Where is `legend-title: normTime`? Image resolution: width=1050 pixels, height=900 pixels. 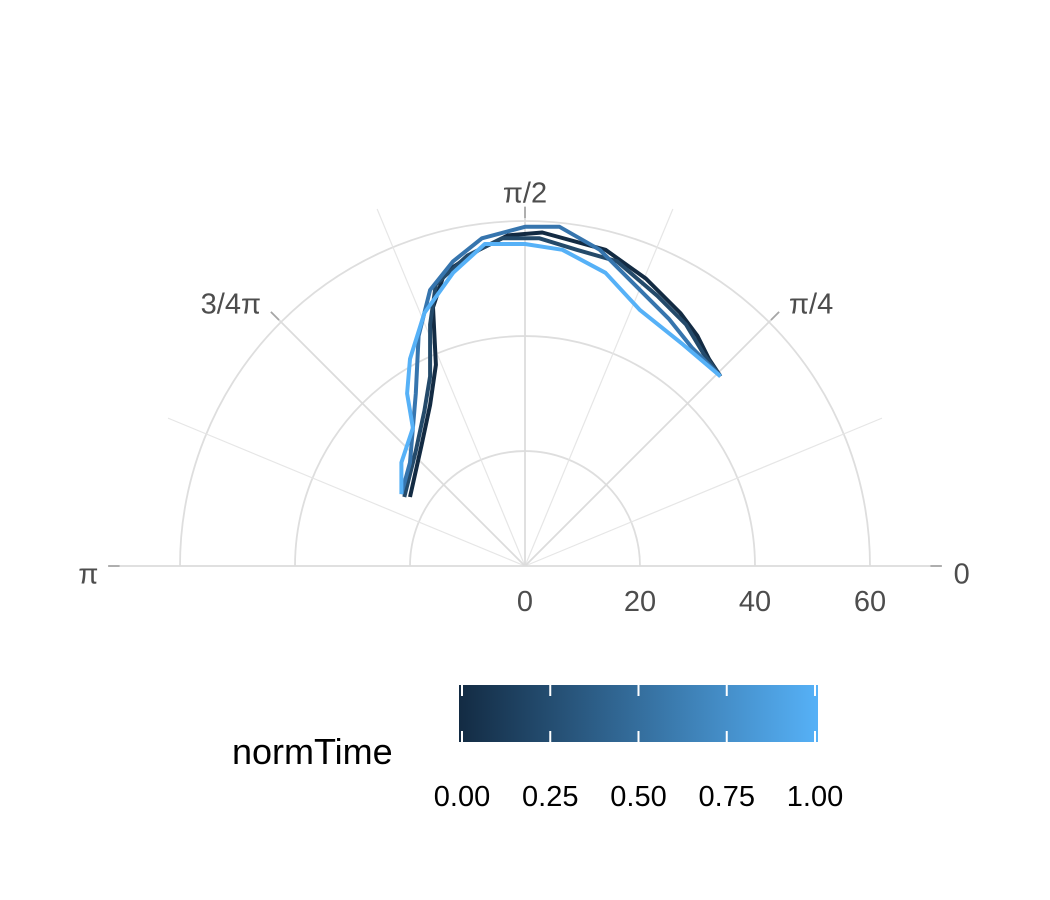 legend-title: normTime is located at coordinates (312, 751).